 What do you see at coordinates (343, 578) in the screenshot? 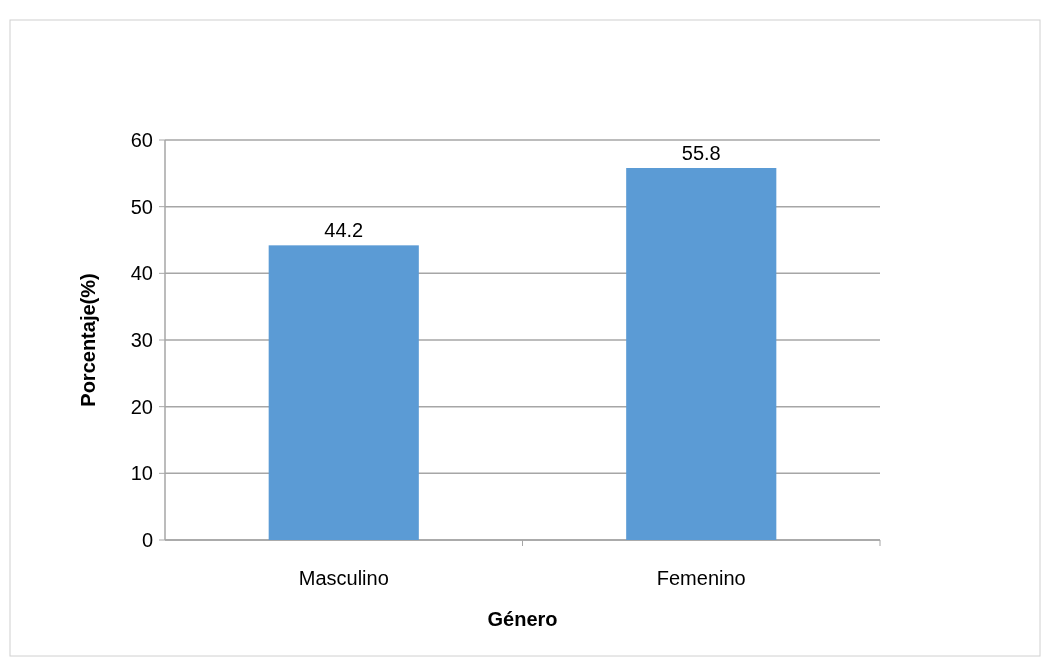
I see `x-tick-label: Masculino` at bounding box center [343, 578].